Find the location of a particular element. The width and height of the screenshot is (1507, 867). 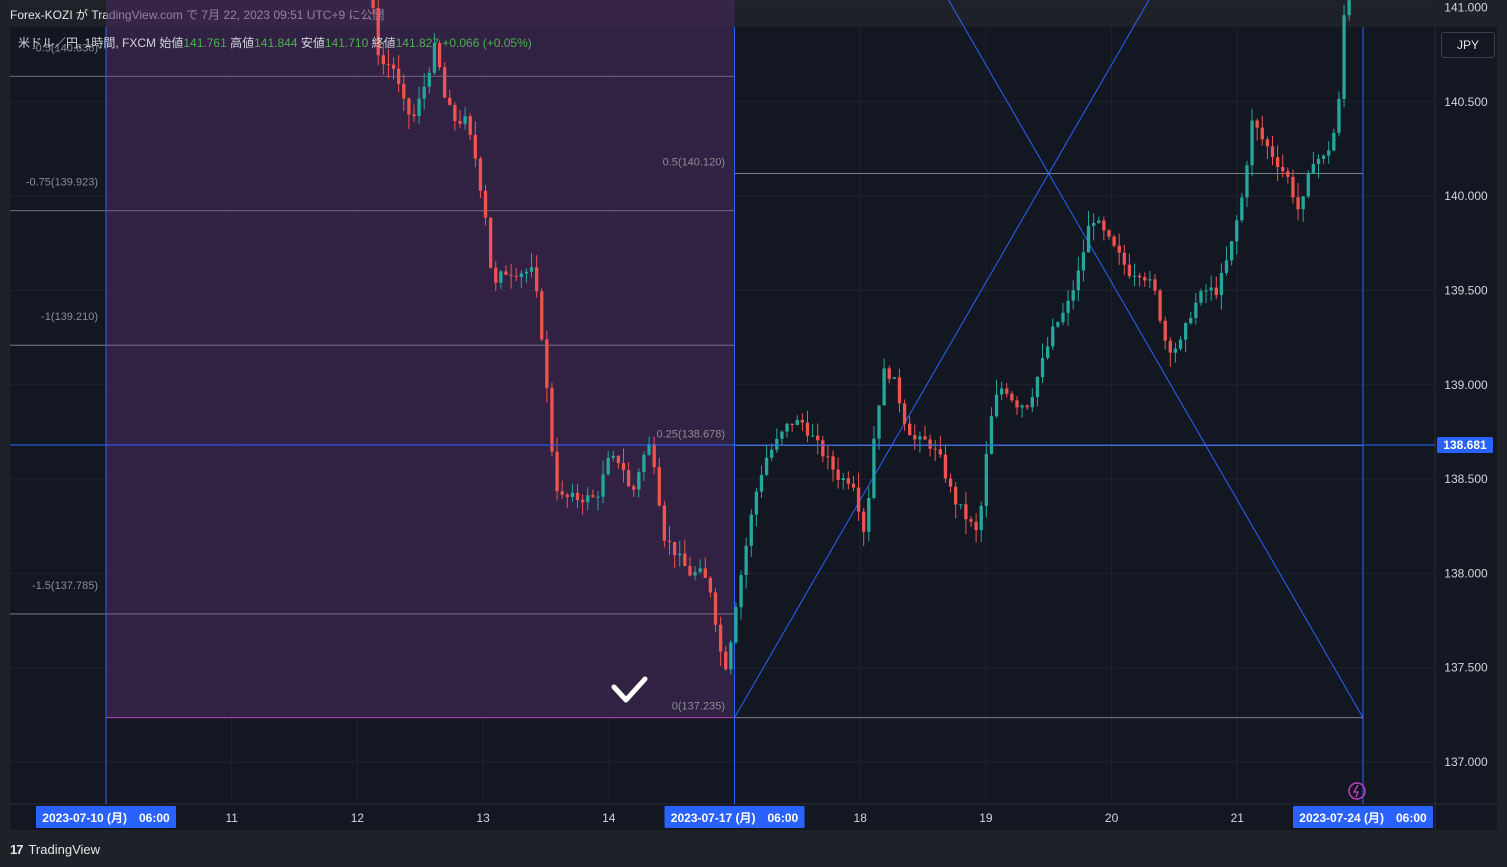

currency-button: JPY is located at coordinates (1468, 45).